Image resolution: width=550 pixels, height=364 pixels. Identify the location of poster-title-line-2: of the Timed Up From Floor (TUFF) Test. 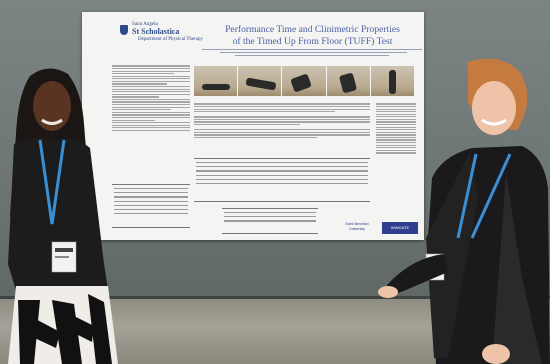
(312, 41).